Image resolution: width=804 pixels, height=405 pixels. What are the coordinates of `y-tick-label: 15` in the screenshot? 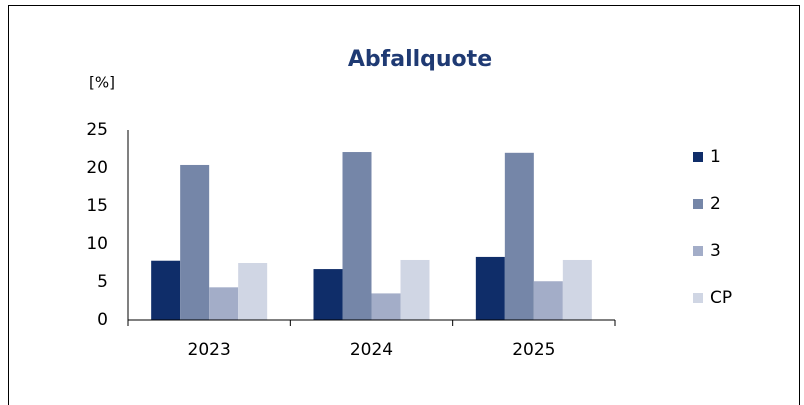 It's located at (97, 206).